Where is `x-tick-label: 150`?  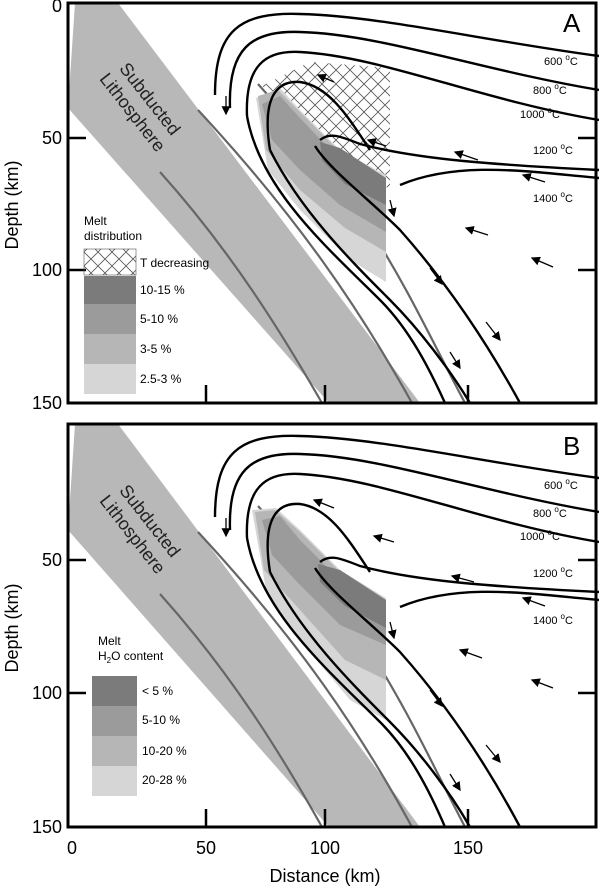
x-tick-label: 150 is located at coordinates (468, 848).